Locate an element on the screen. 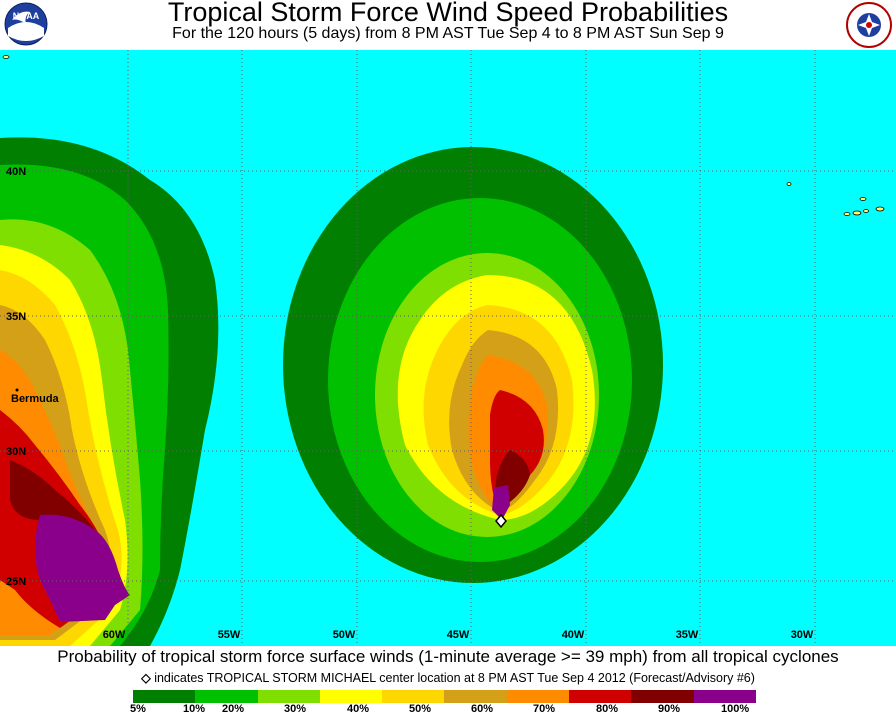 The height and width of the screenshot is (716, 896). lon-label-40w: 40W is located at coordinates (573, 635).